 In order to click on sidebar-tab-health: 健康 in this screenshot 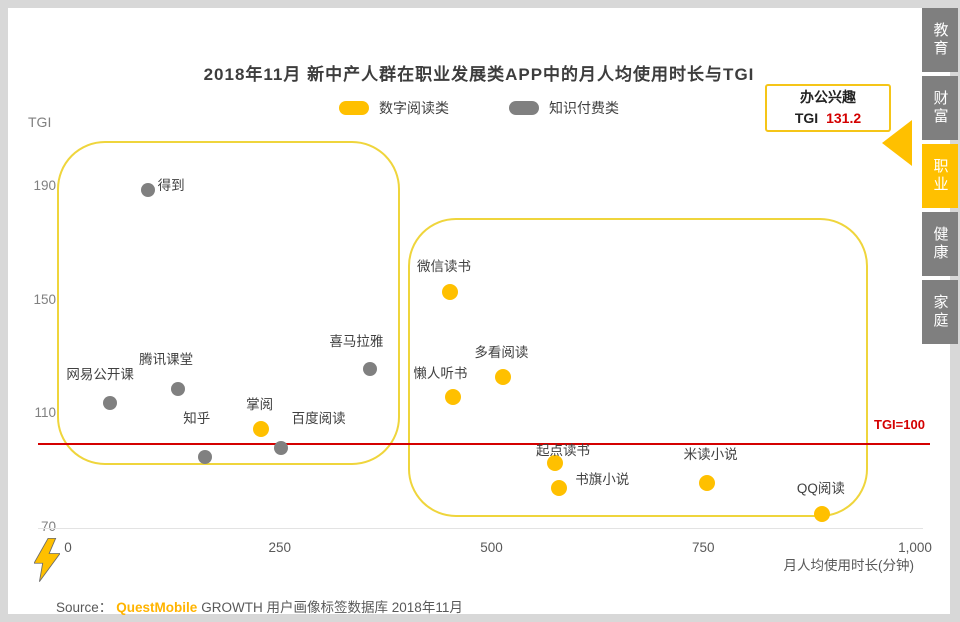, I will do `click(940, 244)`.